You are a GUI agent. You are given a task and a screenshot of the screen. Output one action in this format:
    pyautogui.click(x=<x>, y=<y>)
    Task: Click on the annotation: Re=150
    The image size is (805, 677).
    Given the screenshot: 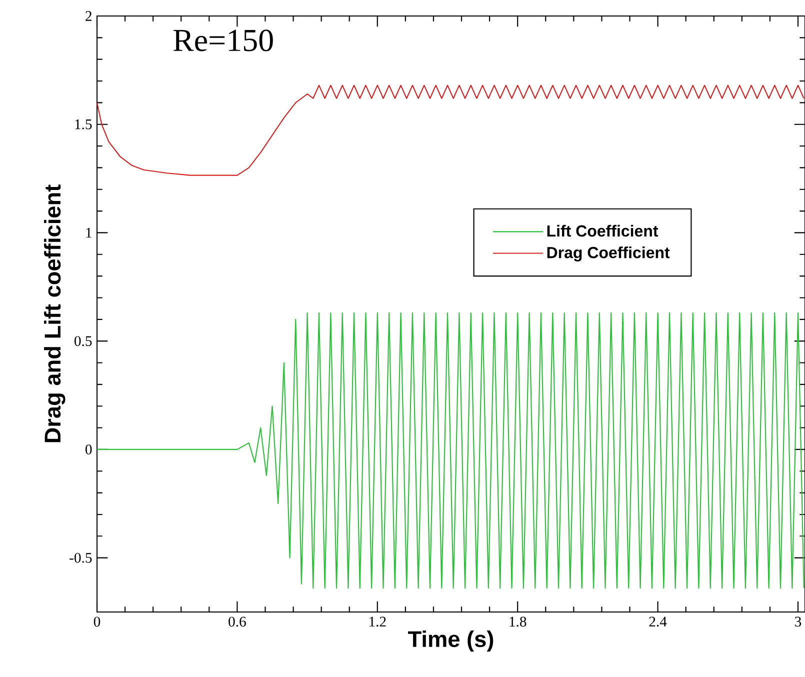 What is the action you would take?
    pyautogui.click(x=223, y=41)
    